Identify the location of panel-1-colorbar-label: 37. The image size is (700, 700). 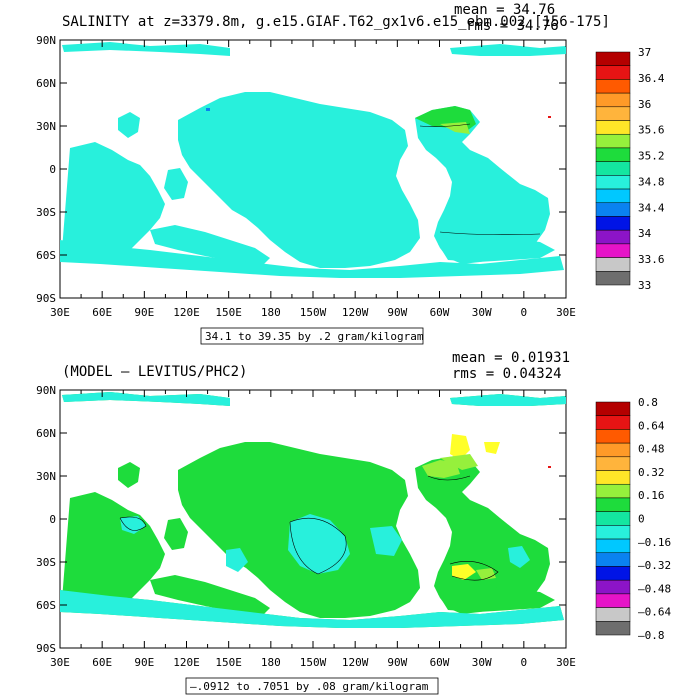
(644, 52).